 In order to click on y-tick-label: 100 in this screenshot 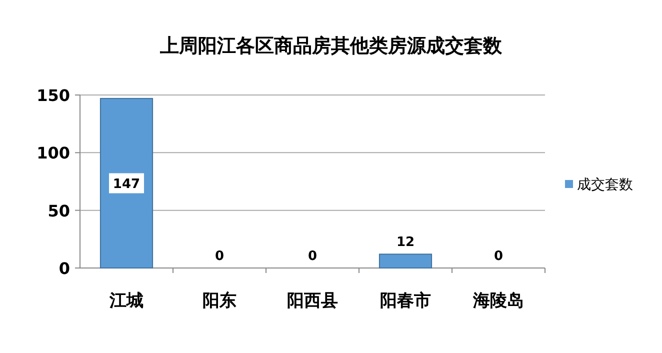, I will do `click(53, 153)`.